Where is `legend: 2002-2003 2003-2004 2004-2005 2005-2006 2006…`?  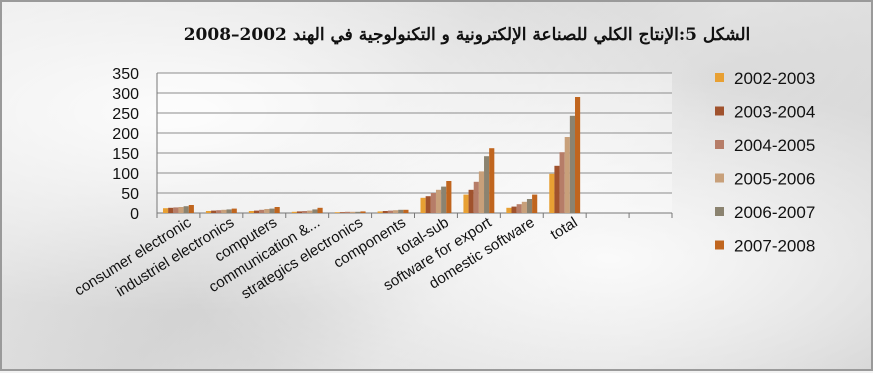 legend: 2002-2003 2003-2004 2004-2005 2005-2006 2006… is located at coordinates (765, 162).